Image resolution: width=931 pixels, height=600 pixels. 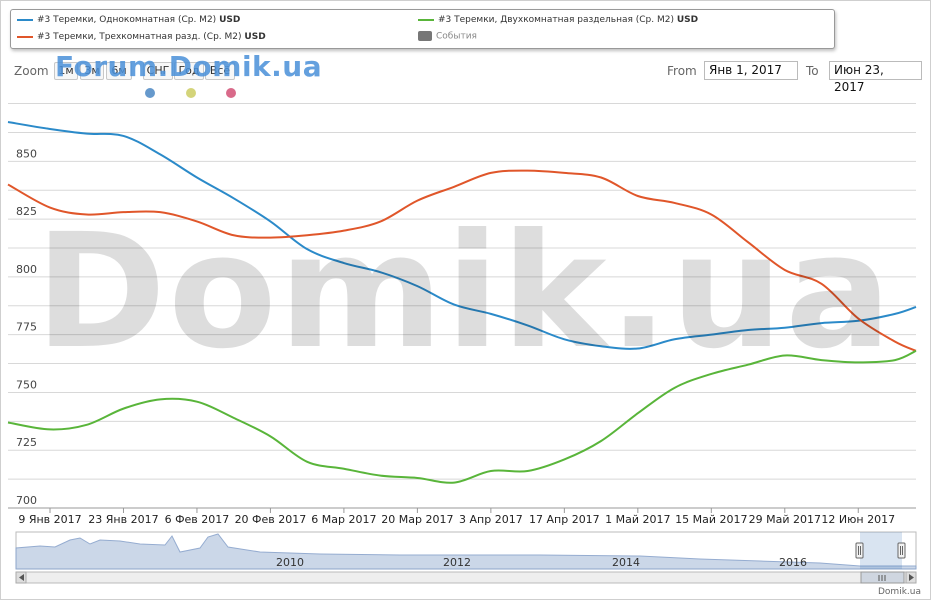 I want to click on scroll-right-icon, so click(x=911, y=577).